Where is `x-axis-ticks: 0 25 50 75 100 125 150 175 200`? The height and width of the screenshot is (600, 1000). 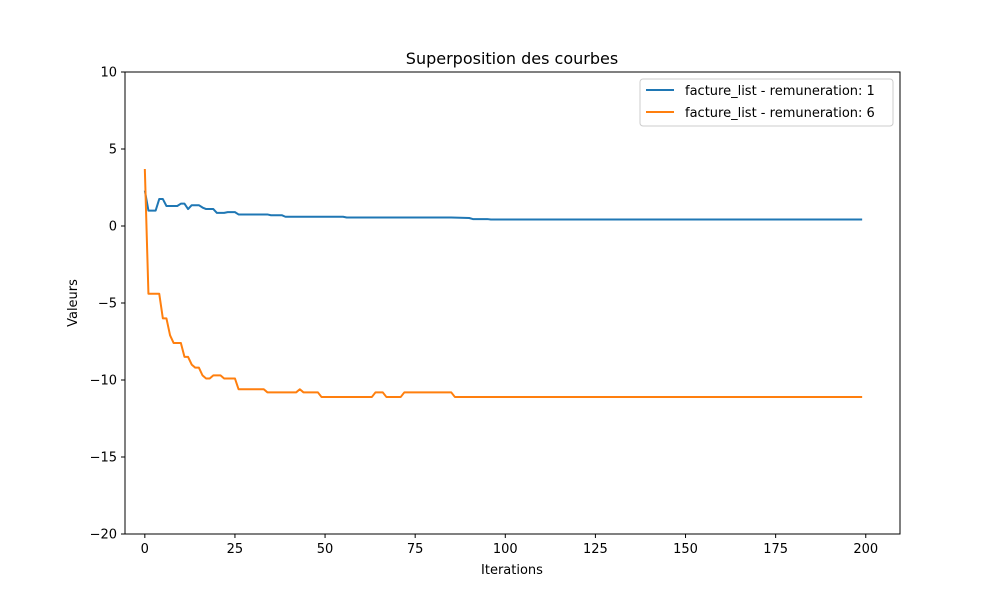 x-axis-ticks: 0 25 50 75 100 125 150 175 200 is located at coordinates (509, 545).